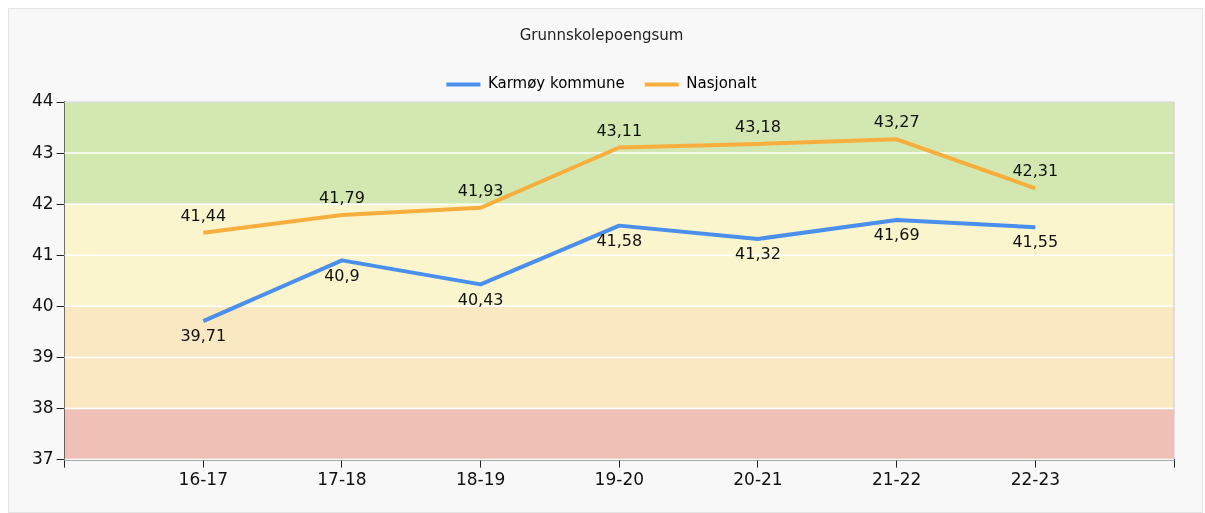  What do you see at coordinates (619, 240) in the screenshot?
I see `data-label: 41,58` at bounding box center [619, 240].